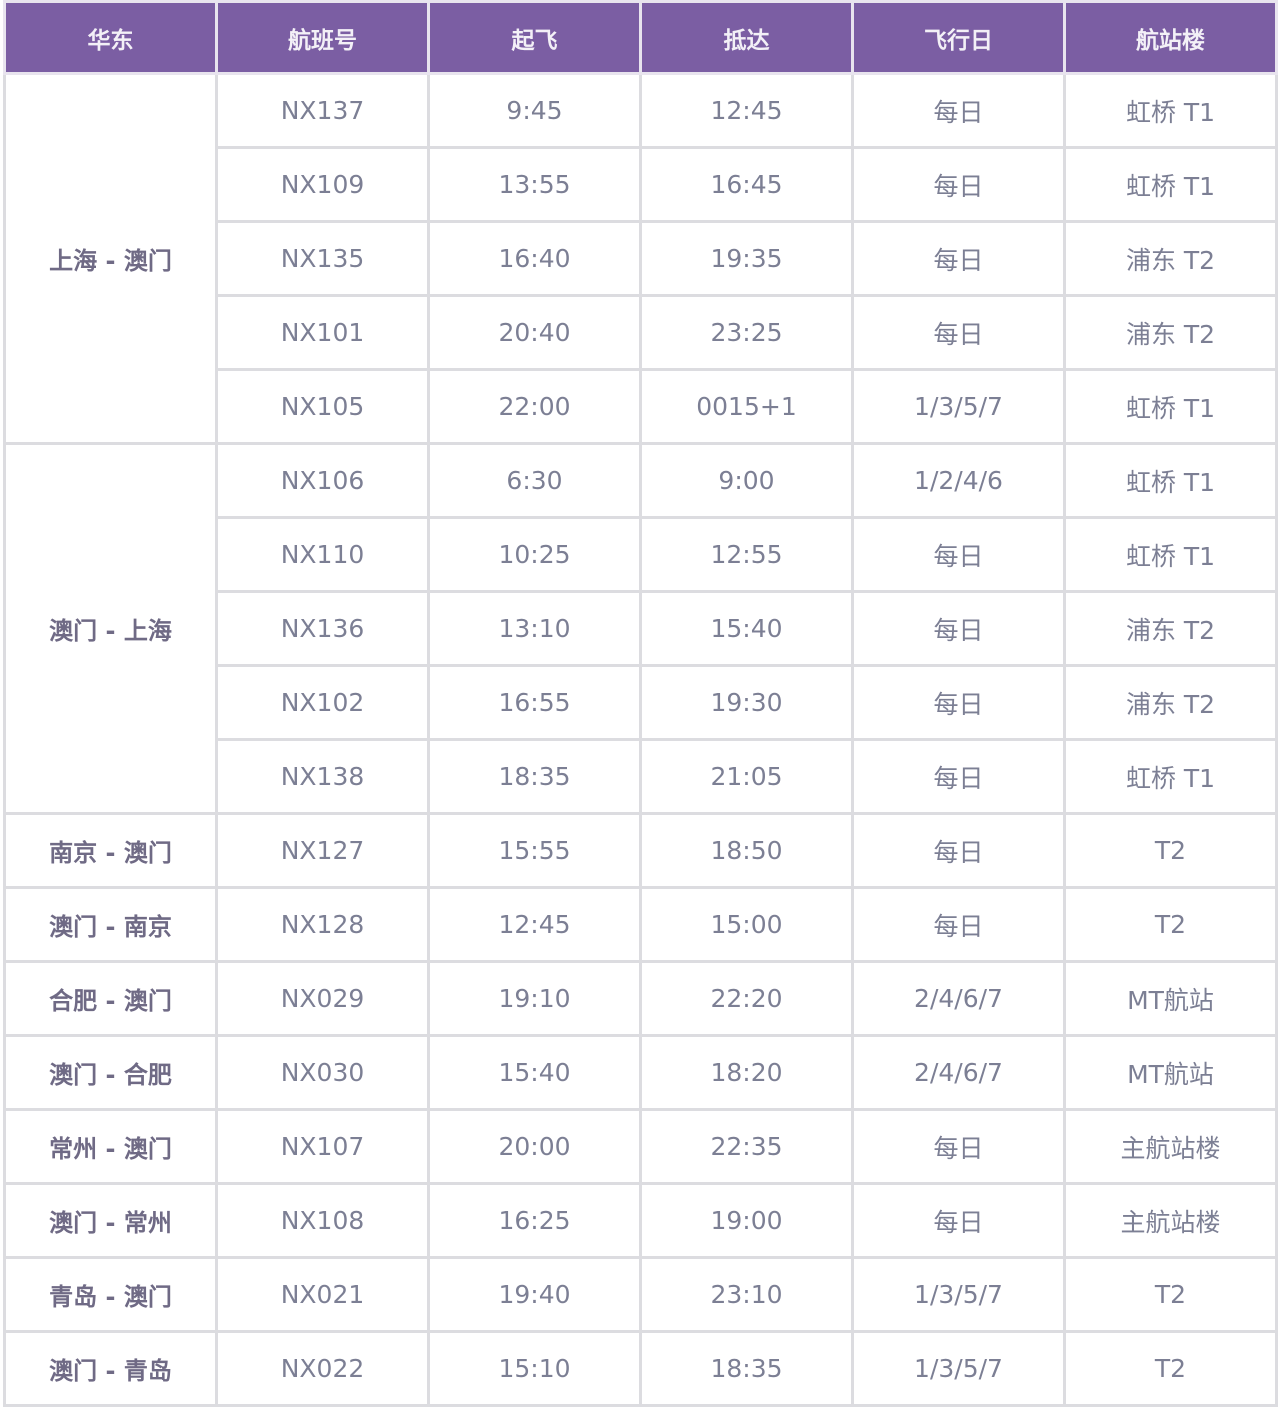 The height and width of the screenshot is (1407, 1280). What do you see at coordinates (534, 1220) in the screenshot?
I see `departure-cell: 16:25` at bounding box center [534, 1220].